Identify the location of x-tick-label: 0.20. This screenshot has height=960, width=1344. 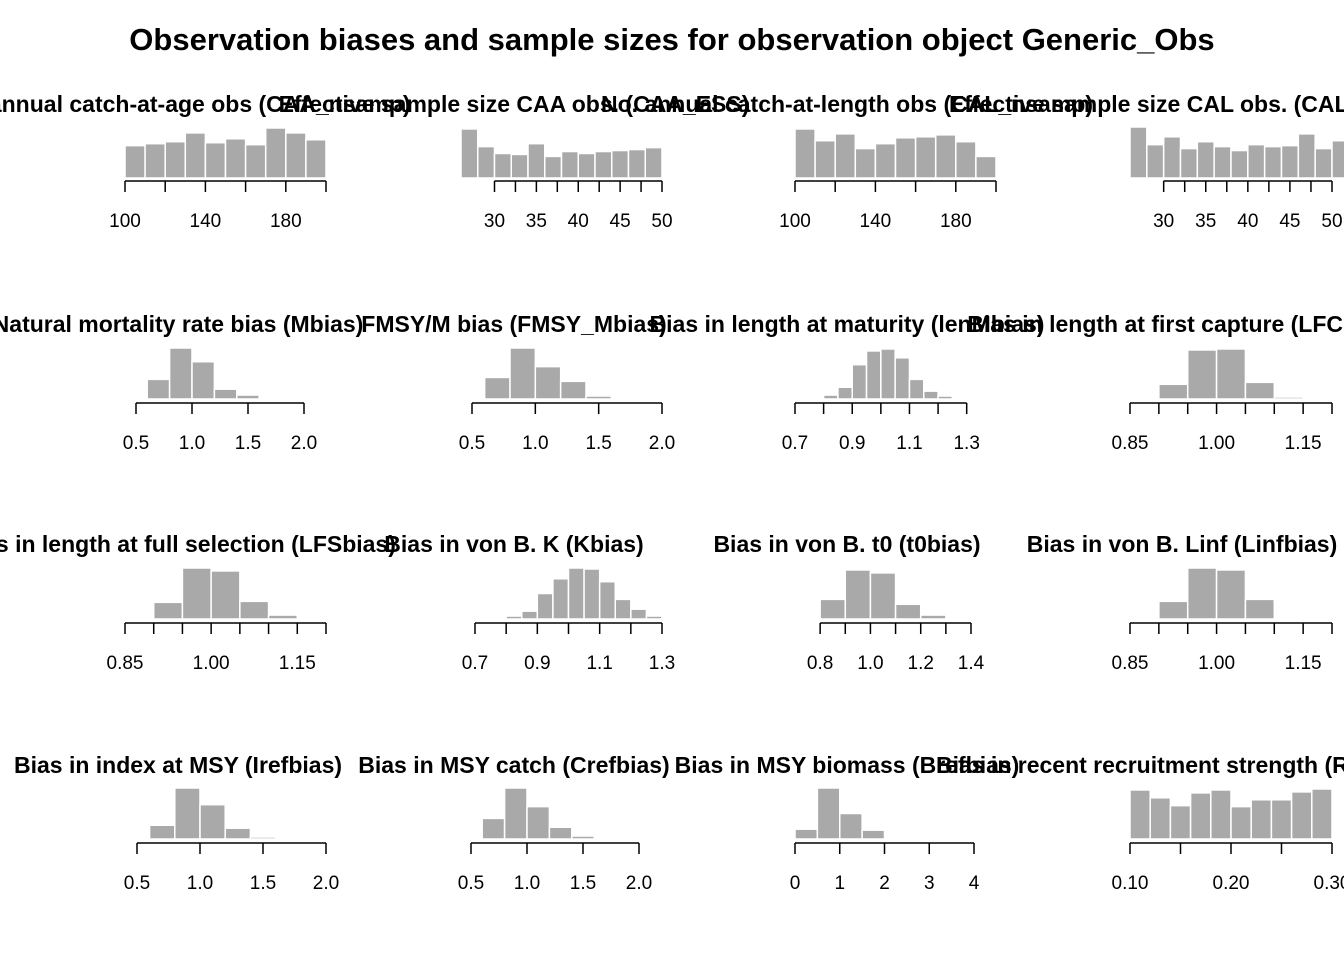
(1231, 883).